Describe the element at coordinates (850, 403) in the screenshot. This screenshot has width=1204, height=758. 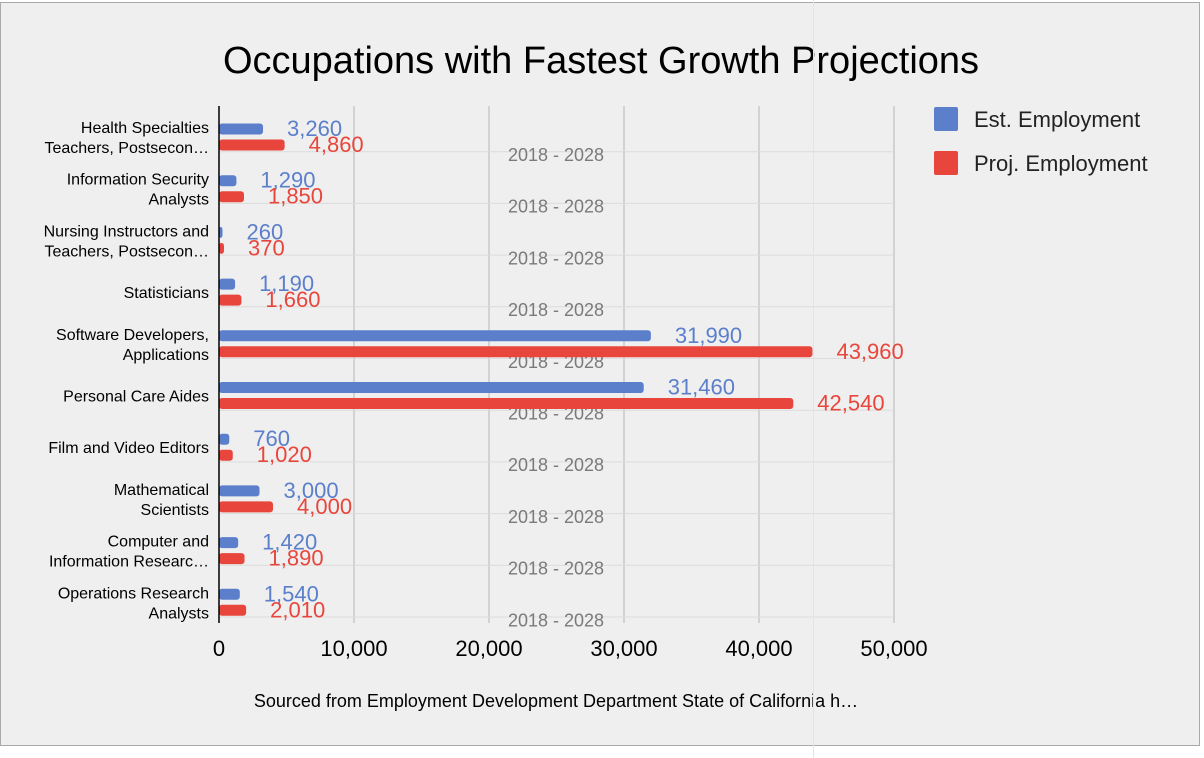
I see `value-label-proj-employment-5: 42,540` at that location.